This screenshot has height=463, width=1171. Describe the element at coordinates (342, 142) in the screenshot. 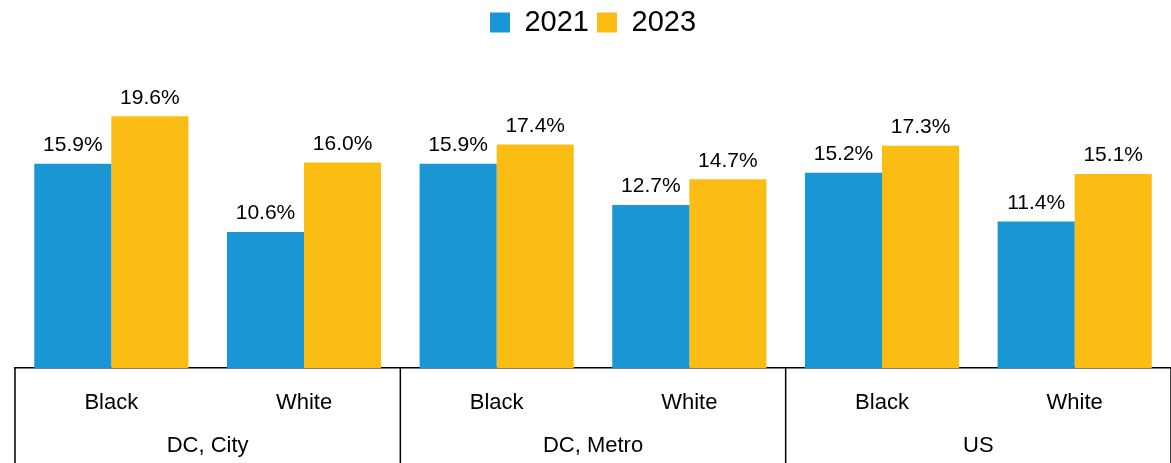

I see `data-label: 16.0%` at that location.